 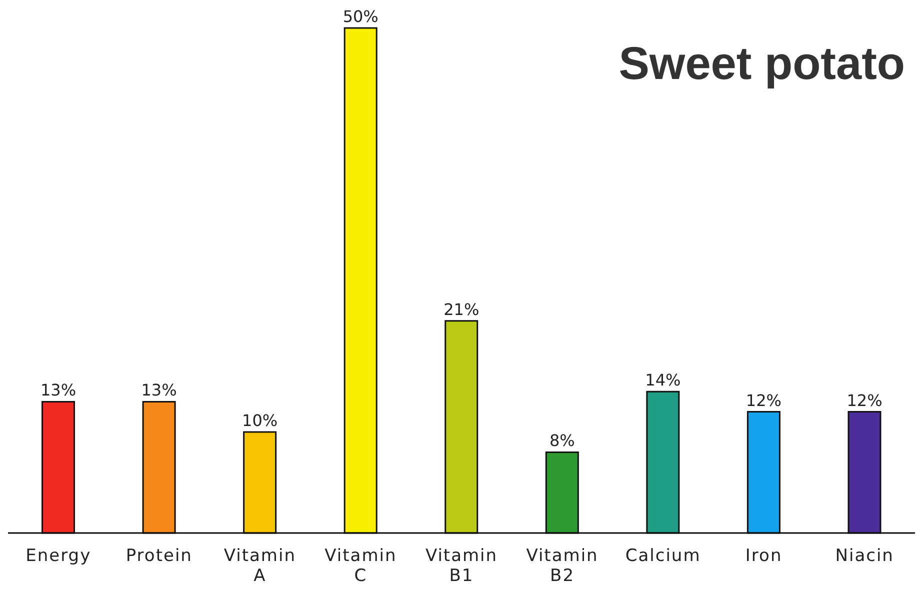 I want to click on x-tick-label: Vitamin B2, so click(x=562, y=566).